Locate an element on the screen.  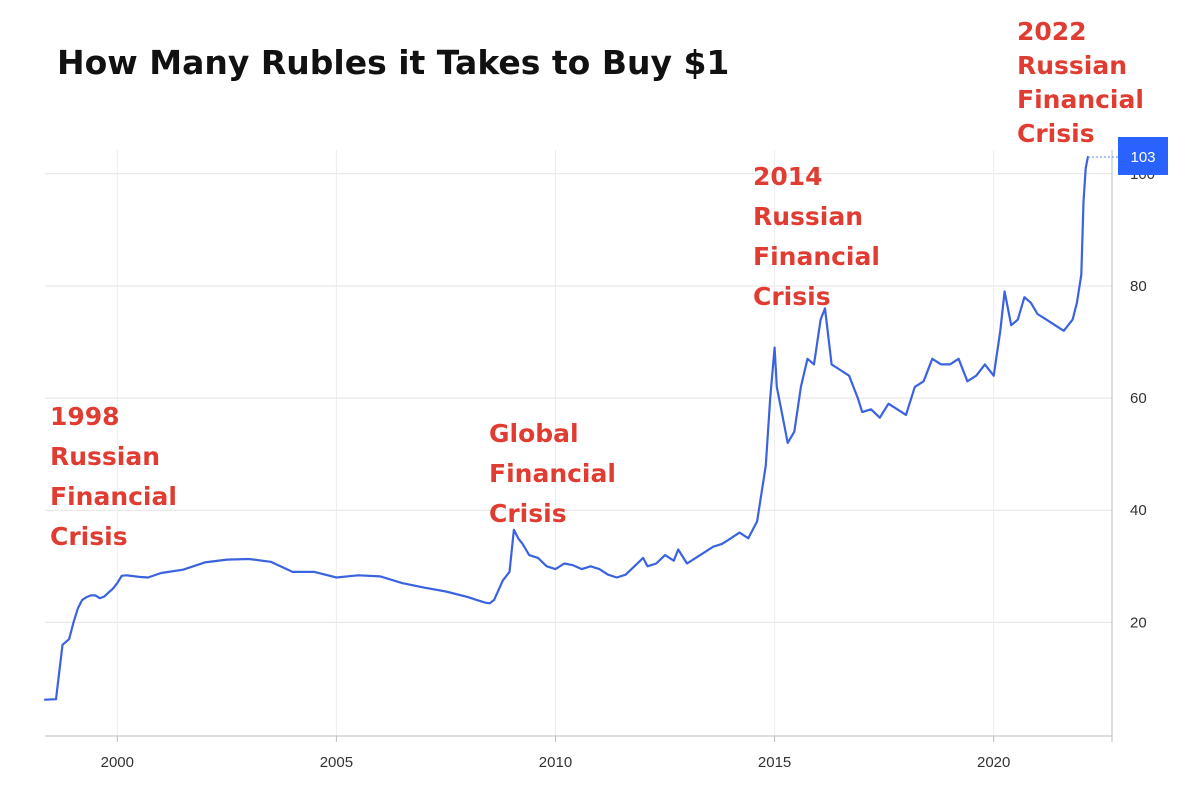
annotation-line: 1998 is located at coordinates (85, 416).